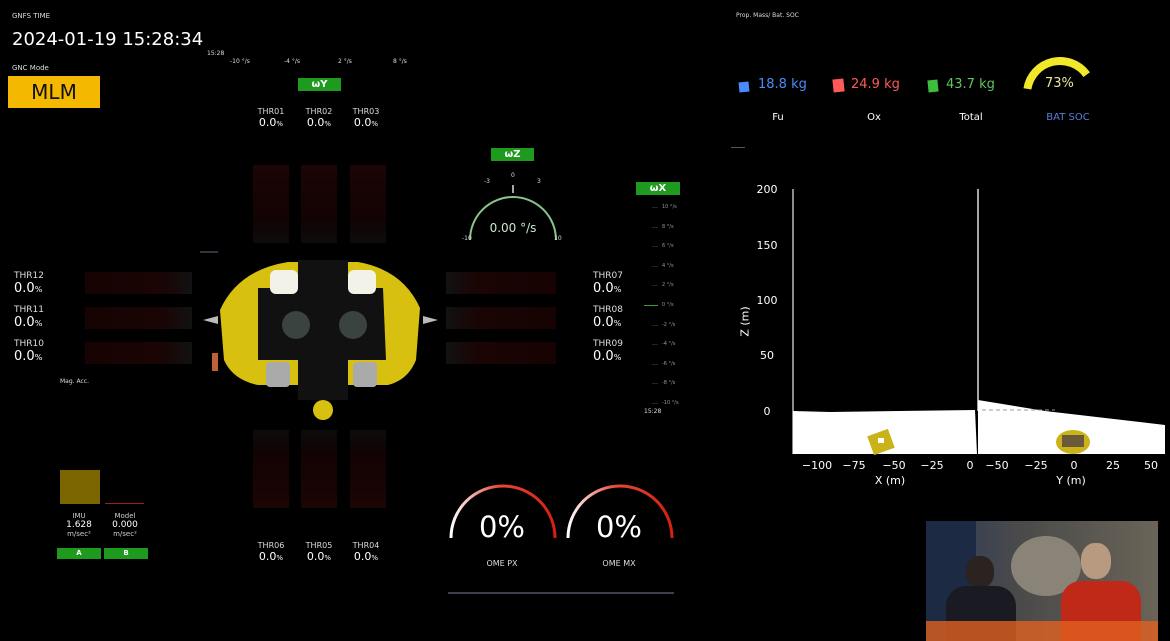 The height and width of the screenshot is (641, 1170). Describe the element at coordinates (1073, 442) in the screenshot. I see `lander-marker-y` at that location.